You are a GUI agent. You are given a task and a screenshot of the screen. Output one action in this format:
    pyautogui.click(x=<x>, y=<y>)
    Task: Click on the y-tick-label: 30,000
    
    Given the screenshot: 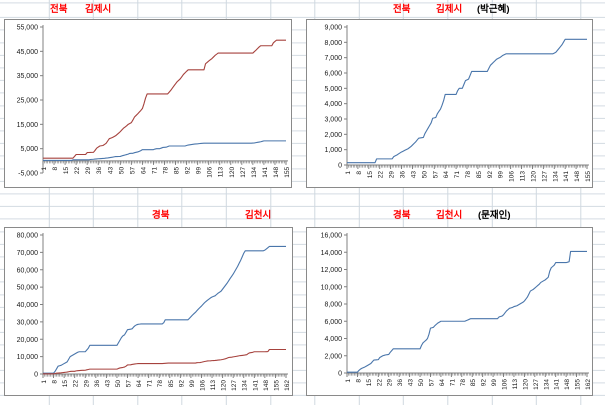 What is the action you would take?
    pyautogui.click(x=28, y=322)
    